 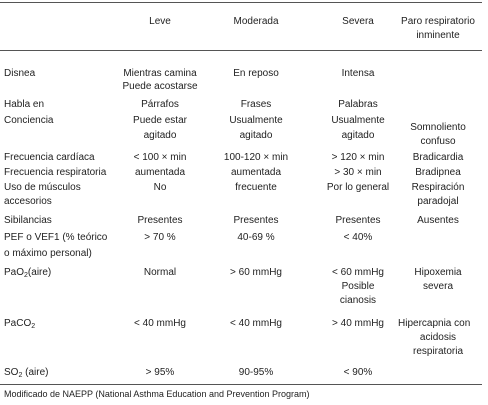 I want to click on conciencia-severe-line1: Usualmente, so click(x=358, y=120).